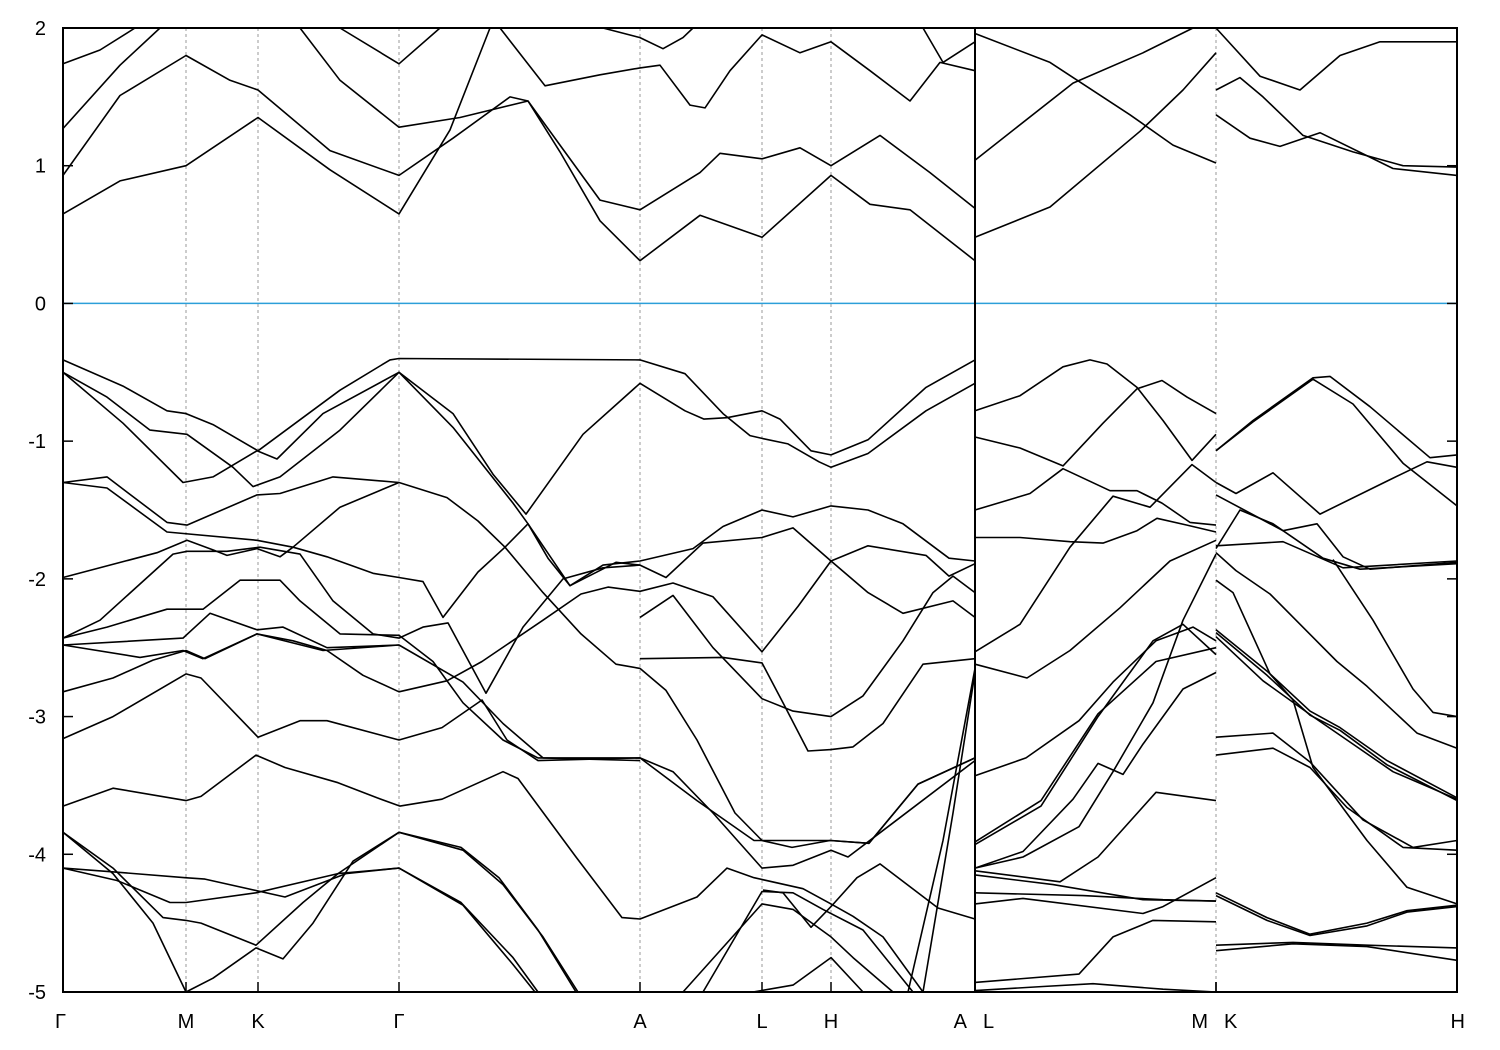  Describe the element at coordinates (37, 580) in the screenshot. I see `y-tick-label: -2` at that location.